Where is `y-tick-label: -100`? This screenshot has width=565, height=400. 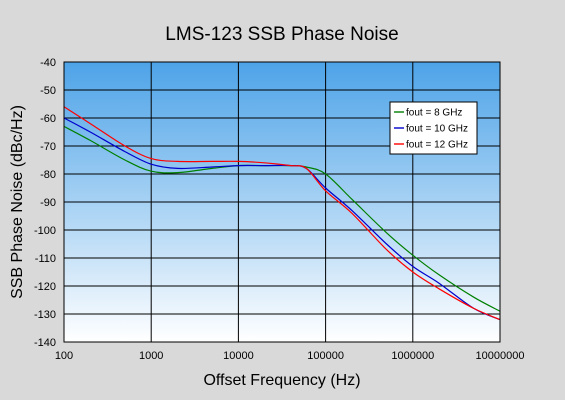
y-tick-label: -100 is located at coordinates (45, 231).